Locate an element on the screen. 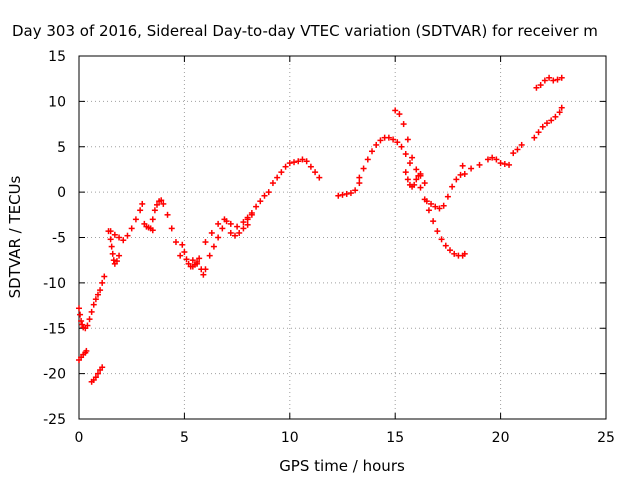  y-tick-label: -15 is located at coordinates (54, 329).